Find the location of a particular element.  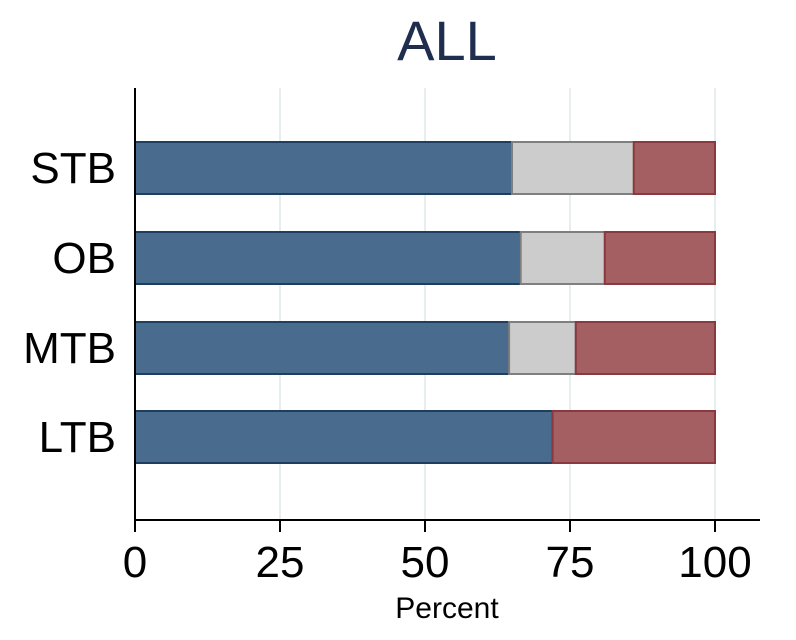

x-tick-label: 0 is located at coordinates (135, 562).